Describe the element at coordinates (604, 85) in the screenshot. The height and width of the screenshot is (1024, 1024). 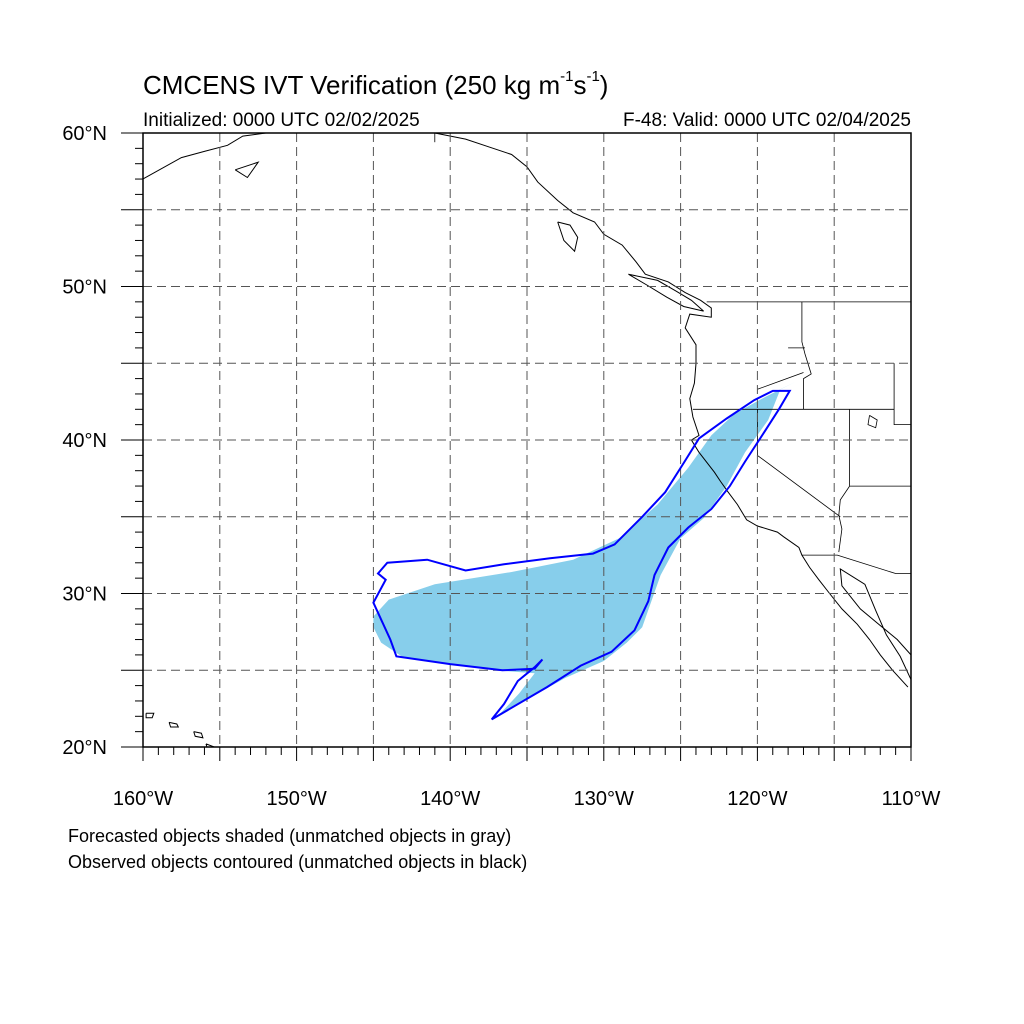
I see `title-suffix: )` at that location.